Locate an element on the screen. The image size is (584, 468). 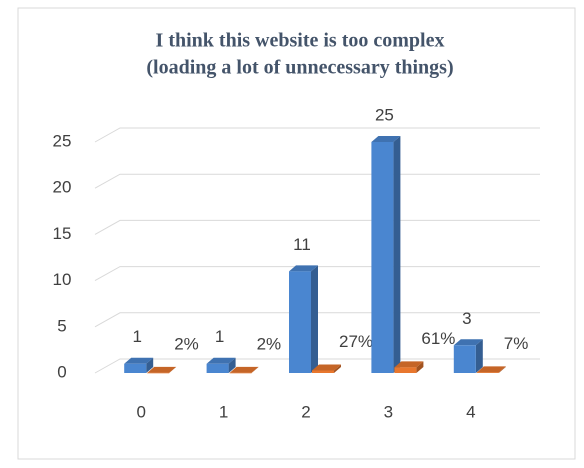
y-tick-label: 10 is located at coordinates (62, 279).